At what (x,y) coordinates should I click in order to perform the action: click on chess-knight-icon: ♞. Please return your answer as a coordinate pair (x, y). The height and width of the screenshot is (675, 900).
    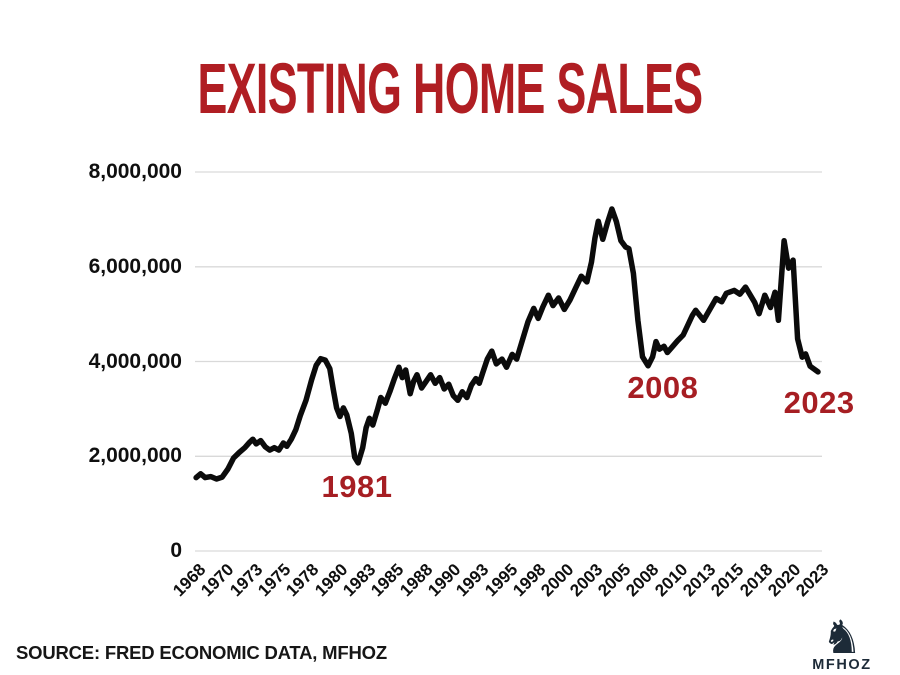
    Looking at the image, I should click on (842, 637).